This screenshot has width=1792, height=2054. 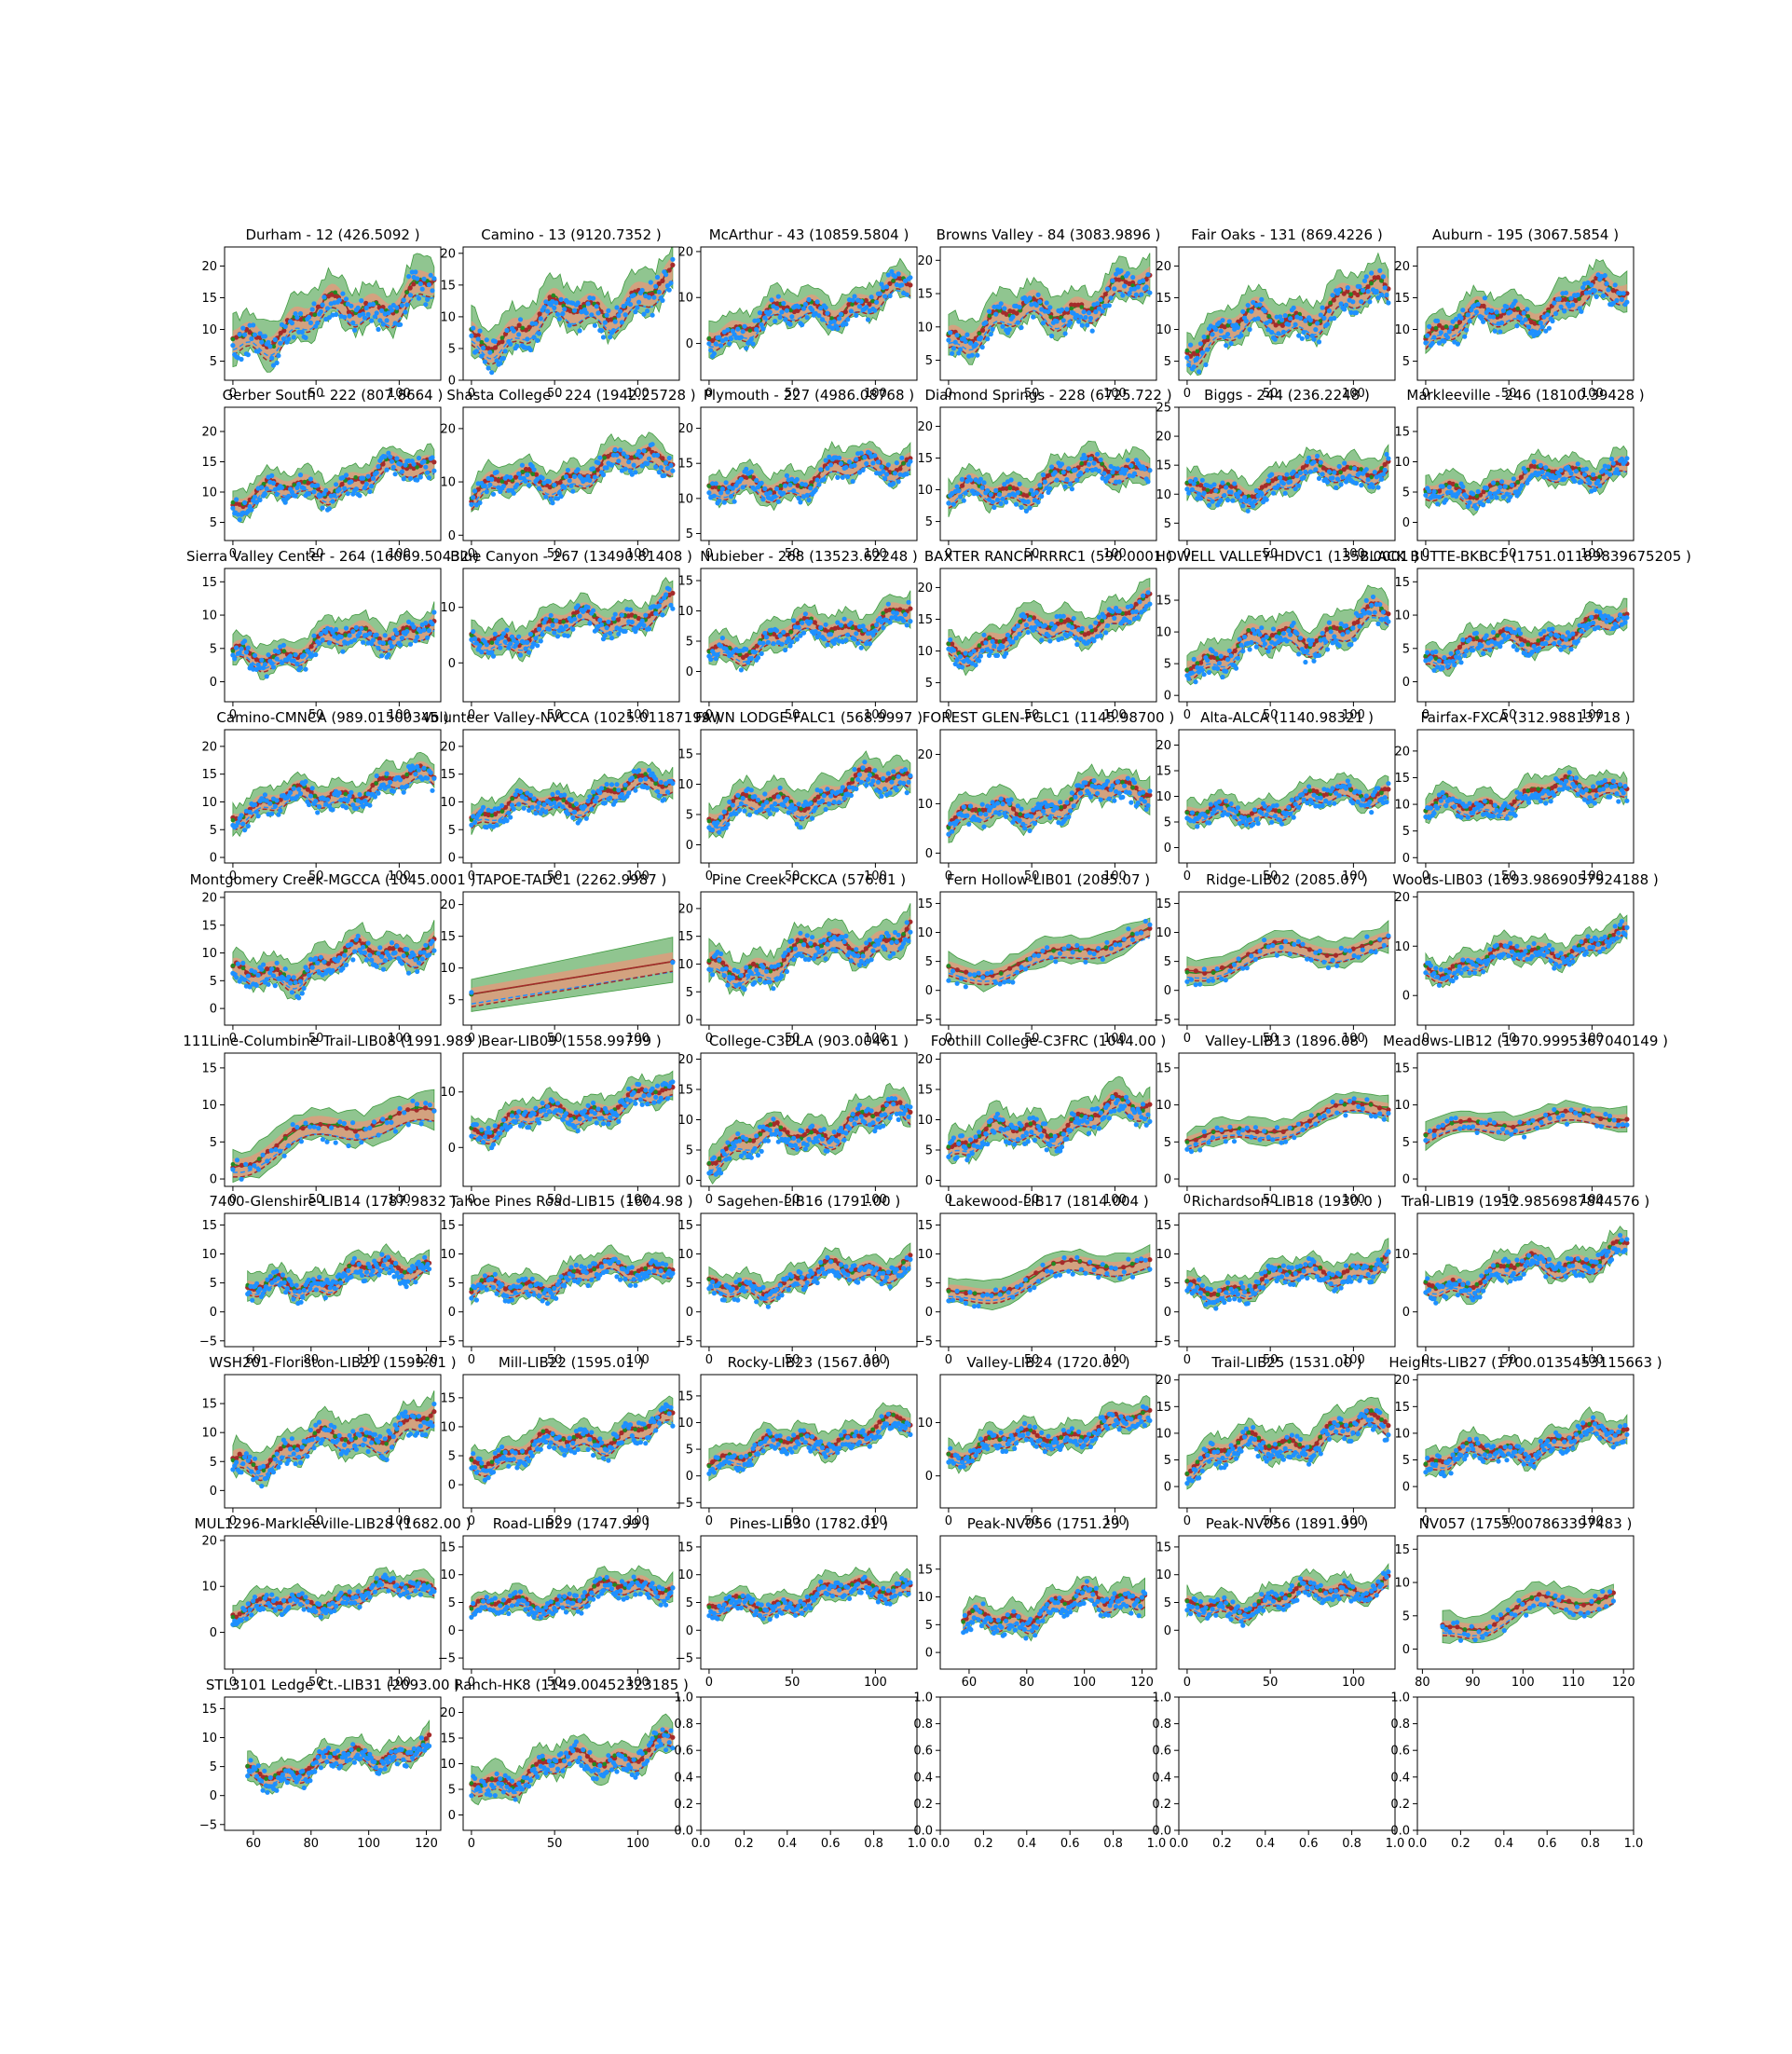 I want to click on model-b-dashed, so click(x=333, y=650).